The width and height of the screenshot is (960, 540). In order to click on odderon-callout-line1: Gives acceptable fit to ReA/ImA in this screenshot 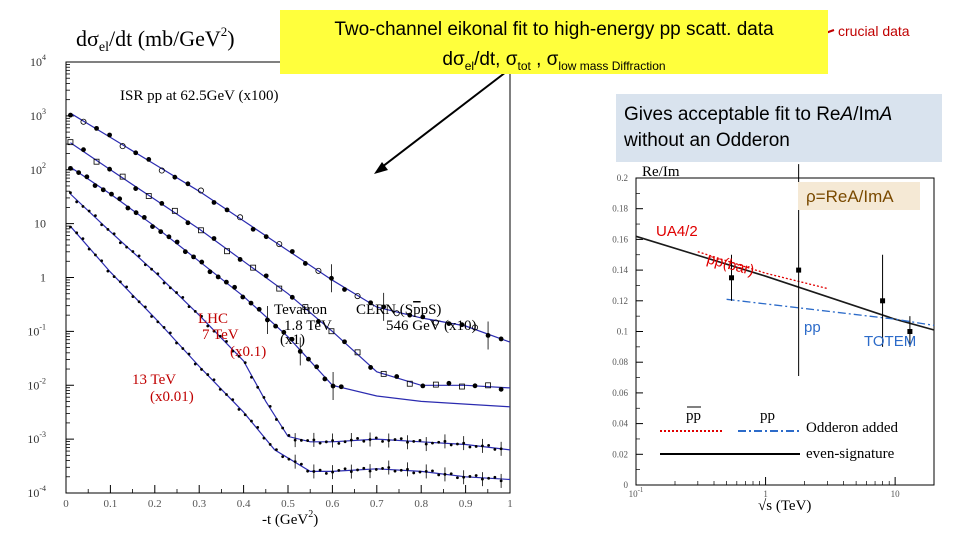, I will do `click(758, 114)`.